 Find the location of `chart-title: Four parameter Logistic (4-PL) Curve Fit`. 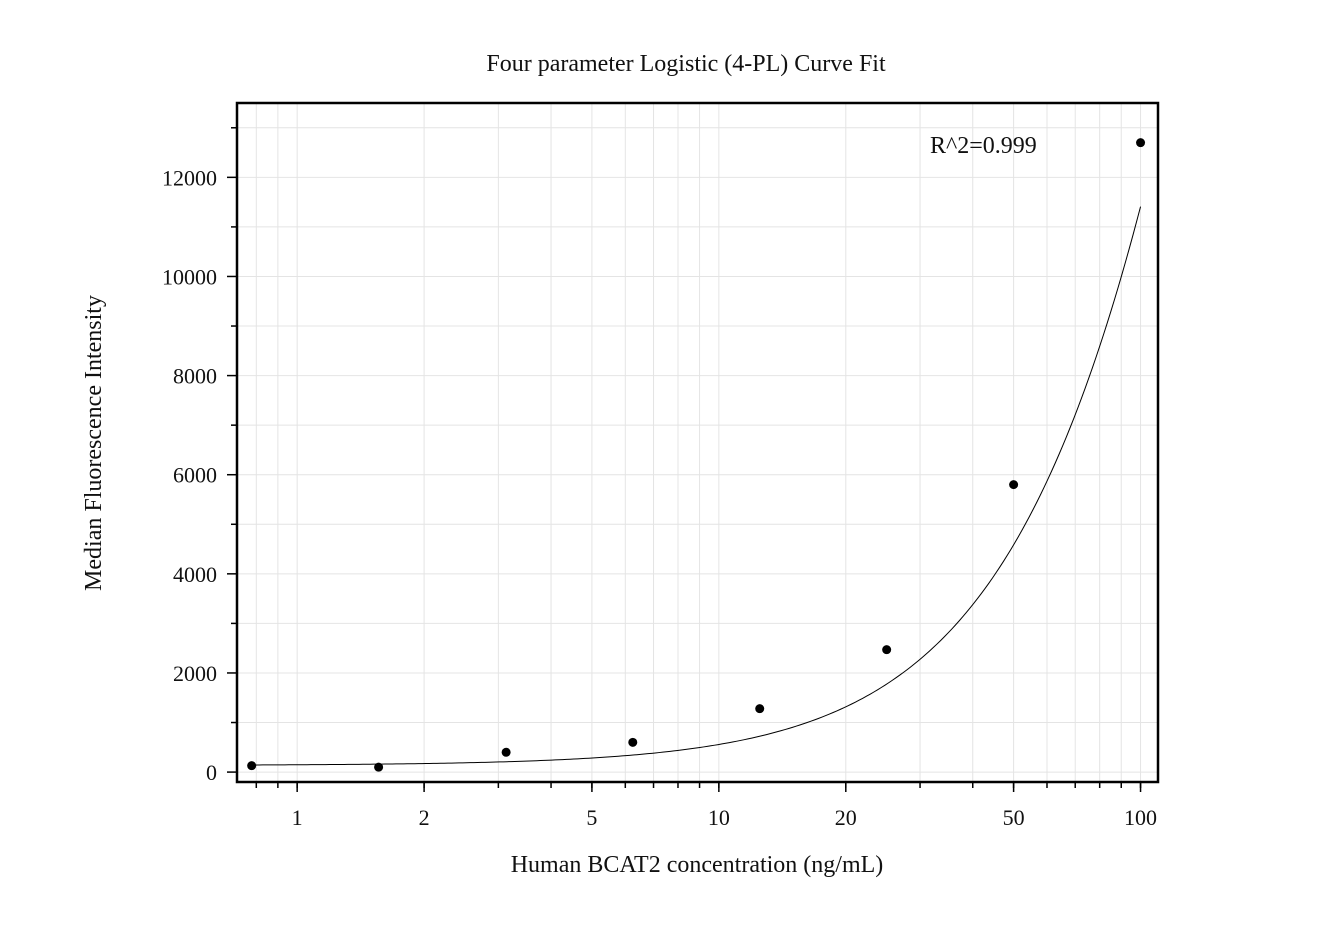

chart-title: Four parameter Logistic (4-PL) Curve Fit is located at coordinates (686, 64).